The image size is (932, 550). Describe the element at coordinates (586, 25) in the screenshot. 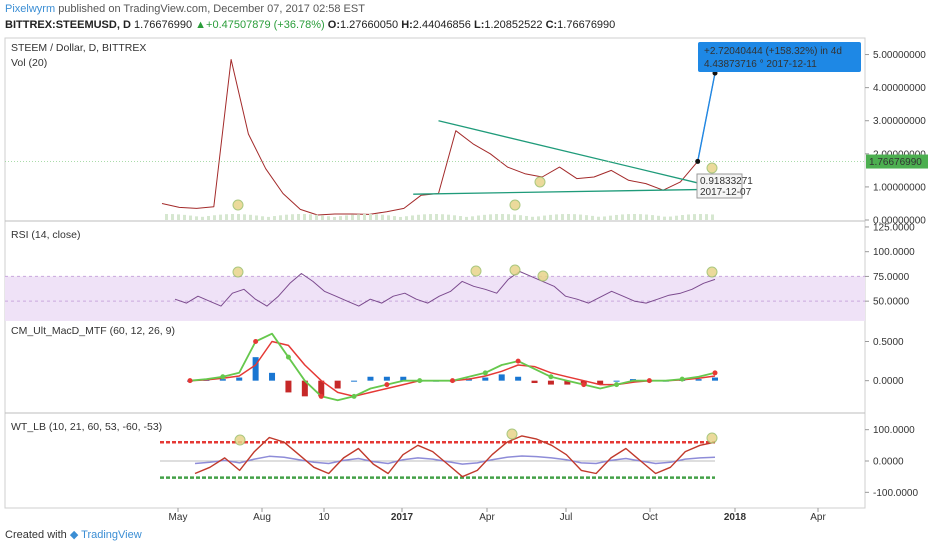

I see `close-value: 1.76676990` at that location.